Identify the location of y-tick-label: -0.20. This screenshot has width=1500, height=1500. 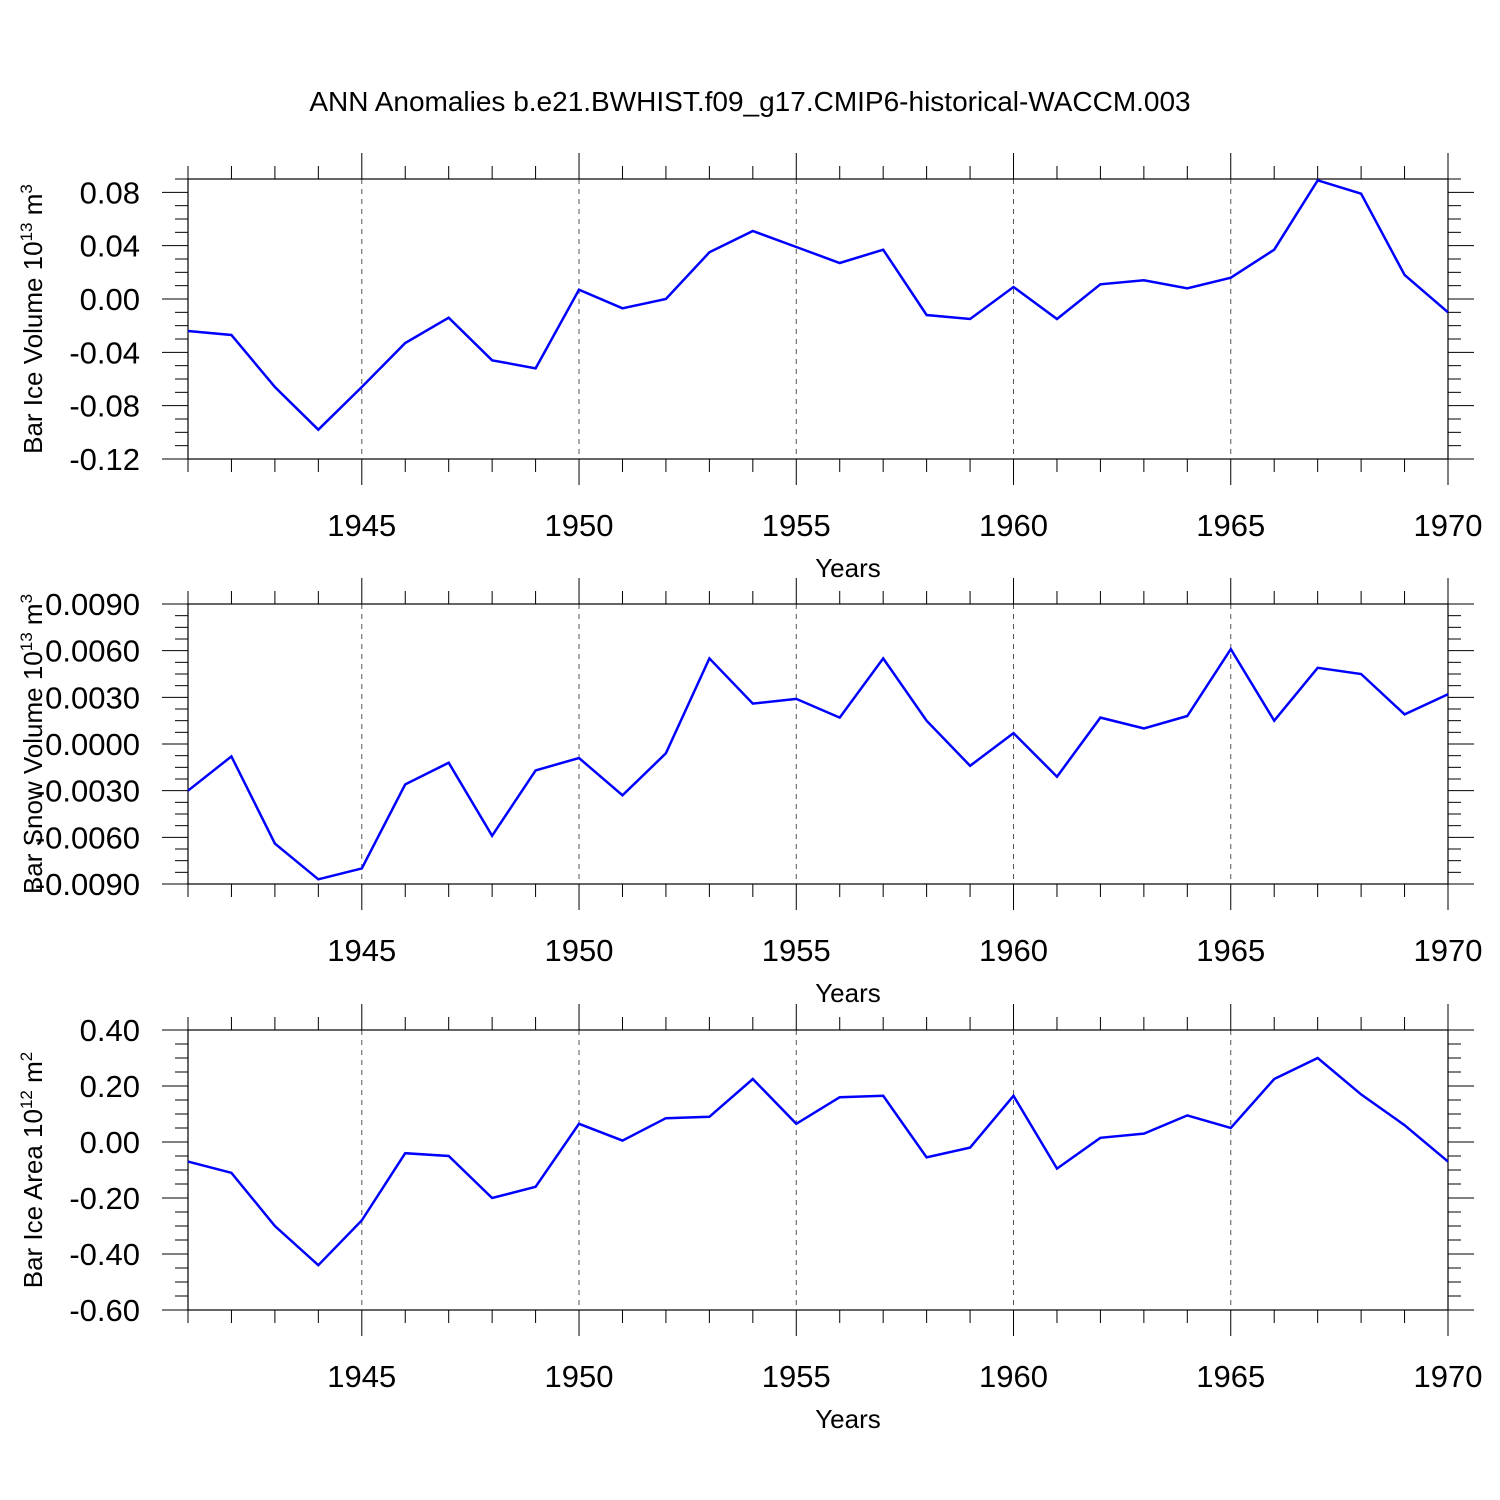
(104, 1198).